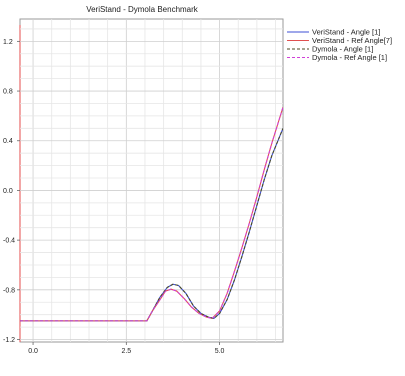 The width and height of the screenshot is (405, 376). What do you see at coordinates (349, 57) in the screenshot?
I see `legend-label: Dymola - Ref Angle [1]` at bounding box center [349, 57].